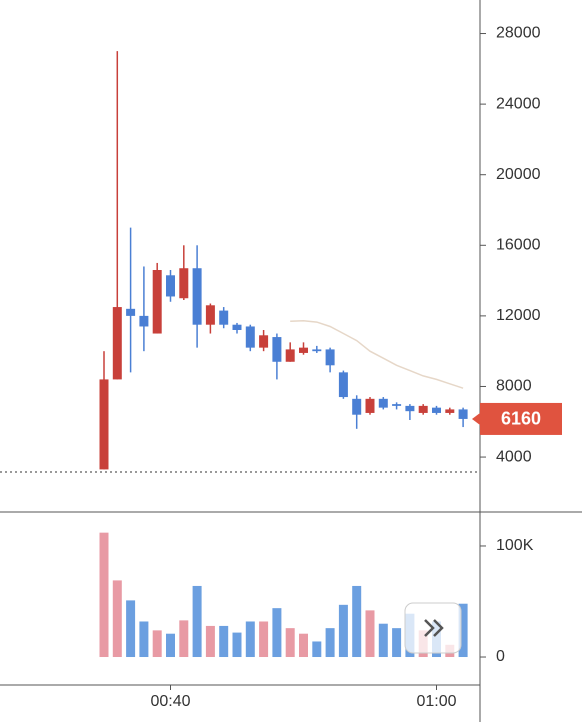 The height and width of the screenshot is (722, 582). Describe the element at coordinates (500, 656) in the screenshot. I see `volume-y-tick-label: 0` at that location.